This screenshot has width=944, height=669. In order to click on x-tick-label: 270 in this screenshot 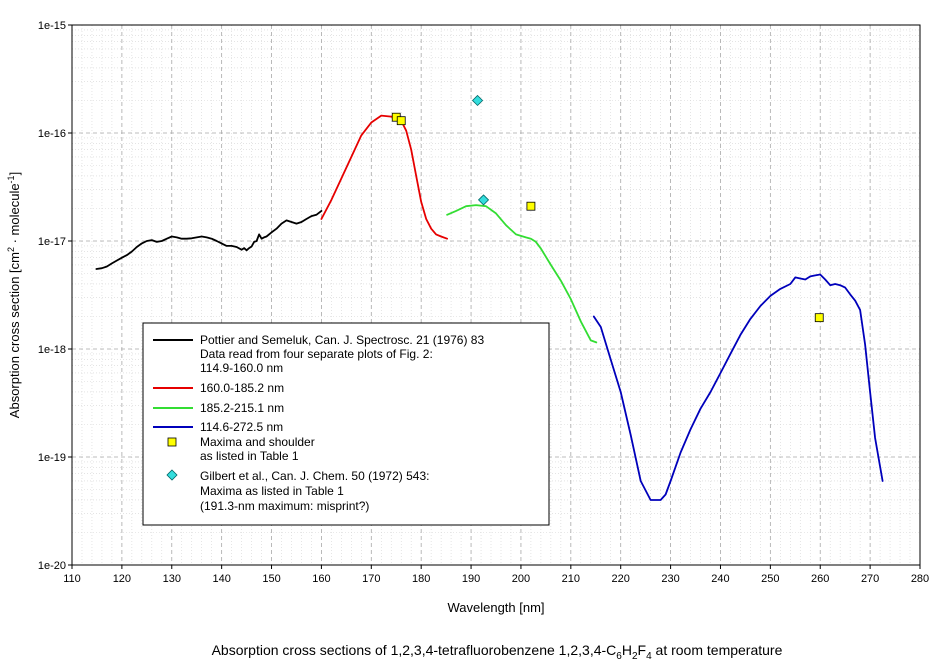, I will do `click(870, 579)`.